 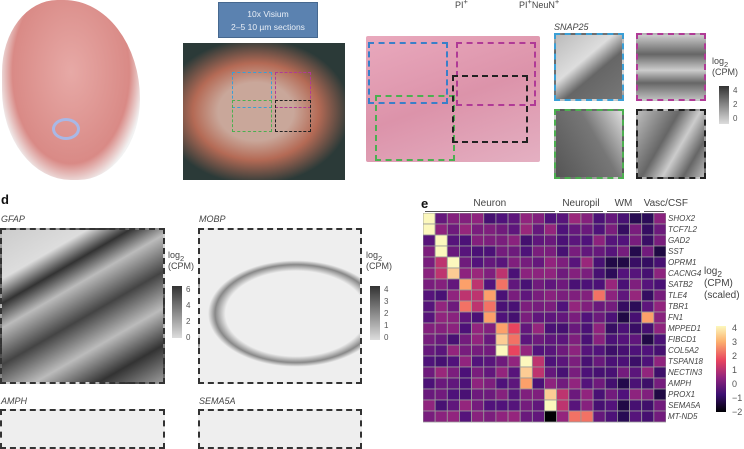 I want to click on colorbar-tick: 0, so click(x=735, y=384).